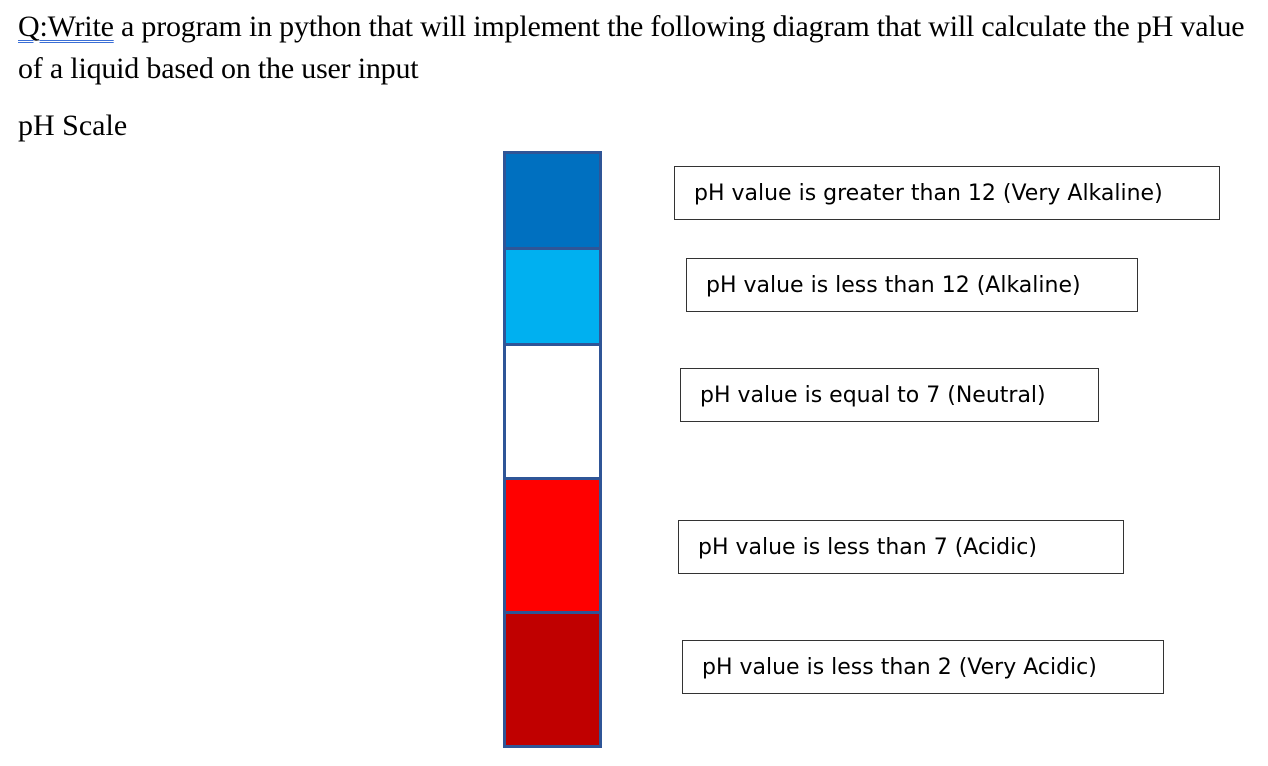 This screenshot has height=766, width=1268. I want to click on ph-scale-bar, so click(552, 449).